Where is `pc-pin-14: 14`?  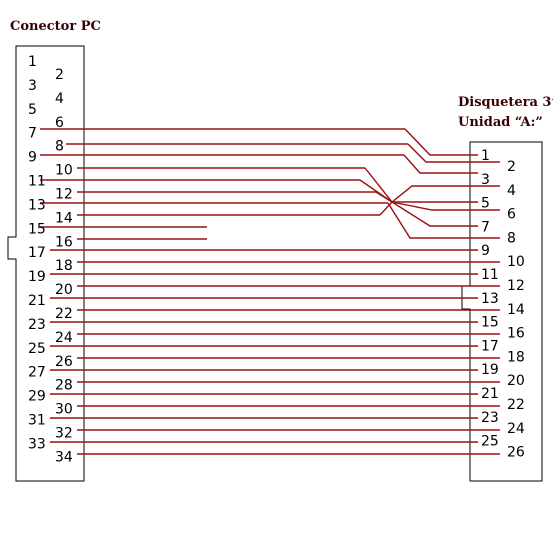 pc-pin-14: 14 is located at coordinates (64, 218).